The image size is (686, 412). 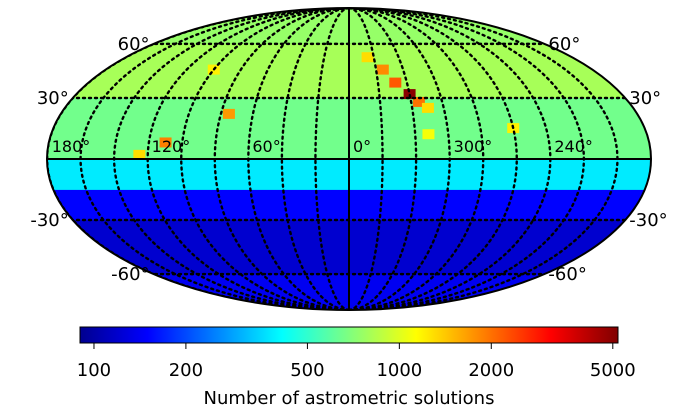 What do you see at coordinates (362, 146) in the screenshot?
I see `longitude-label: 0°` at bounding box center [362, 146].